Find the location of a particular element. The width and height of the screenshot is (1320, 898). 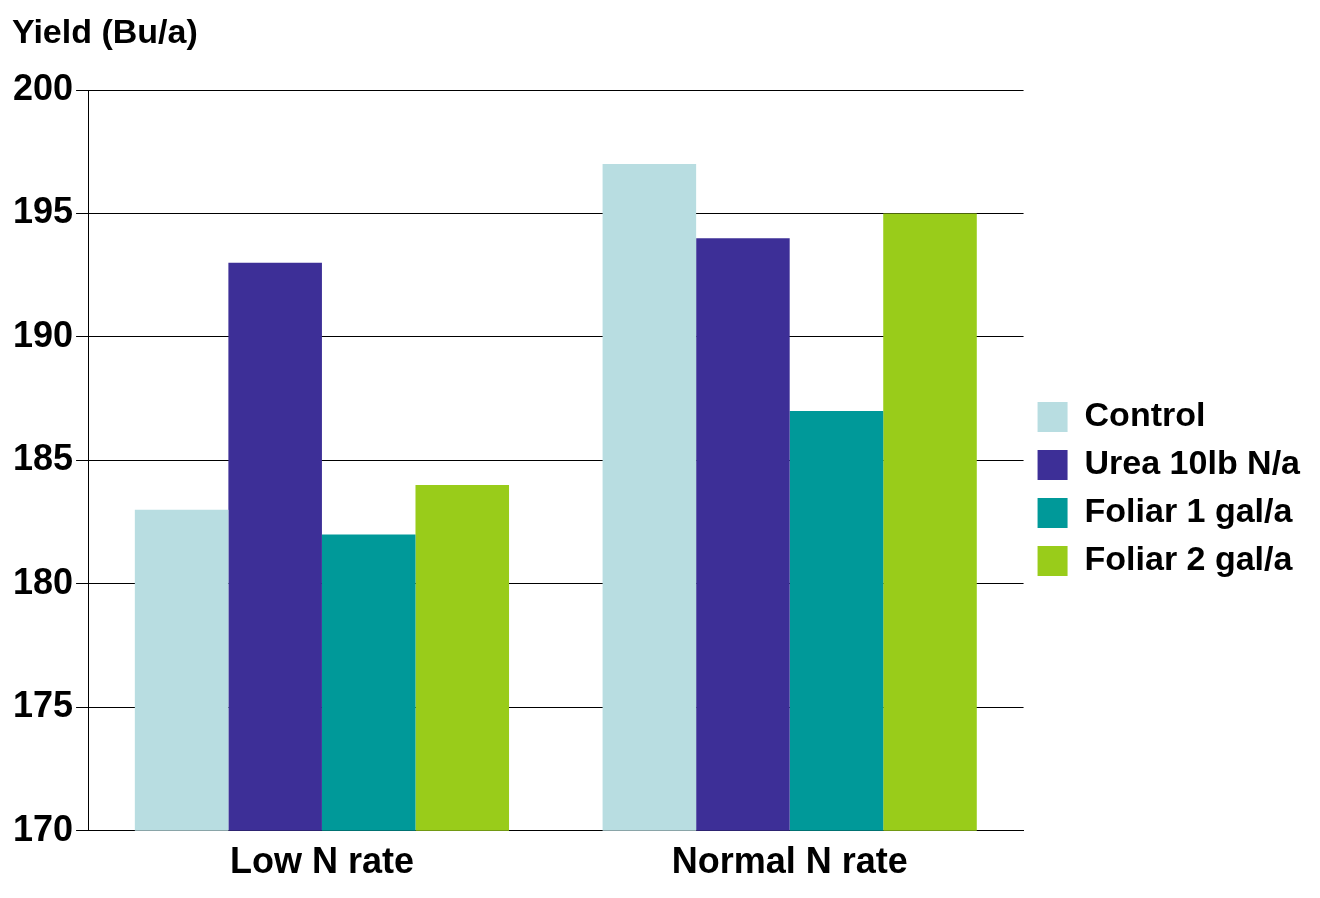

y-tick-label: 185 is located at coordinates (43, 458).